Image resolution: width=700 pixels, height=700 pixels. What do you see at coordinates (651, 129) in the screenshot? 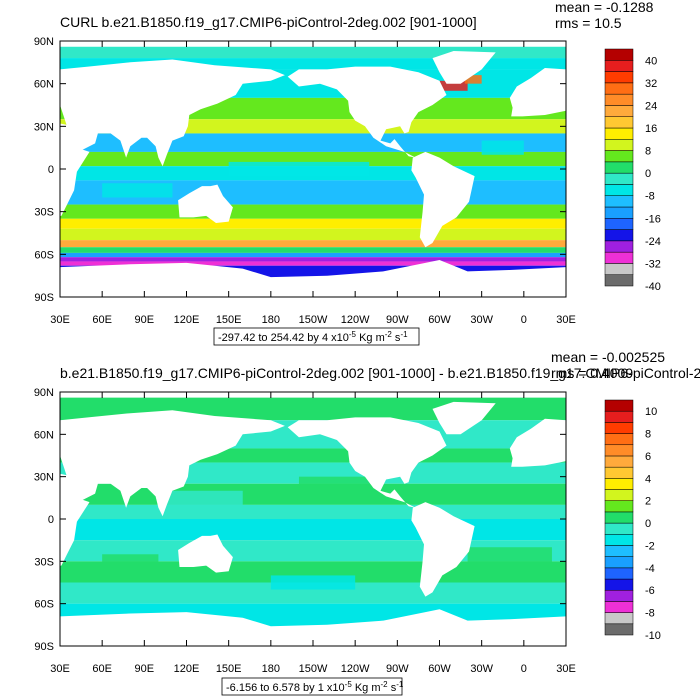
I see `colorbar-label: 16` at bounding box center [651, 129].